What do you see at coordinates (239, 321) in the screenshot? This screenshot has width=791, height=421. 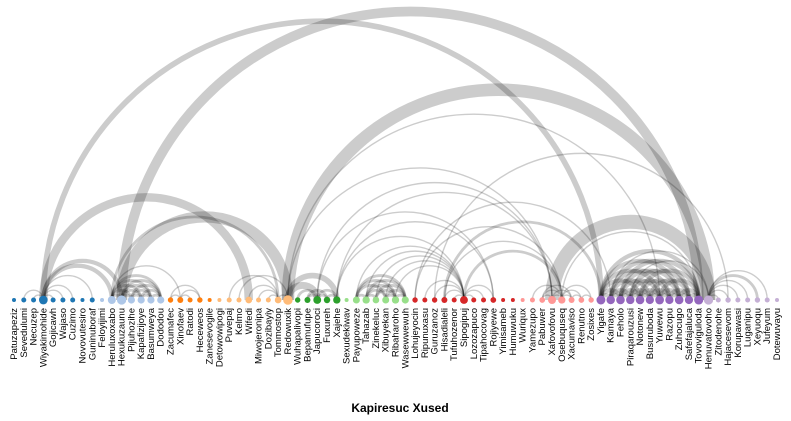 I see `node-label: Kelmo` at bounding box center [239, 321].